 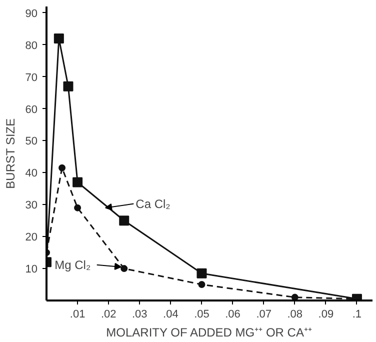 I want to click on x-tick-label: .05, so click(x=202, y=314).